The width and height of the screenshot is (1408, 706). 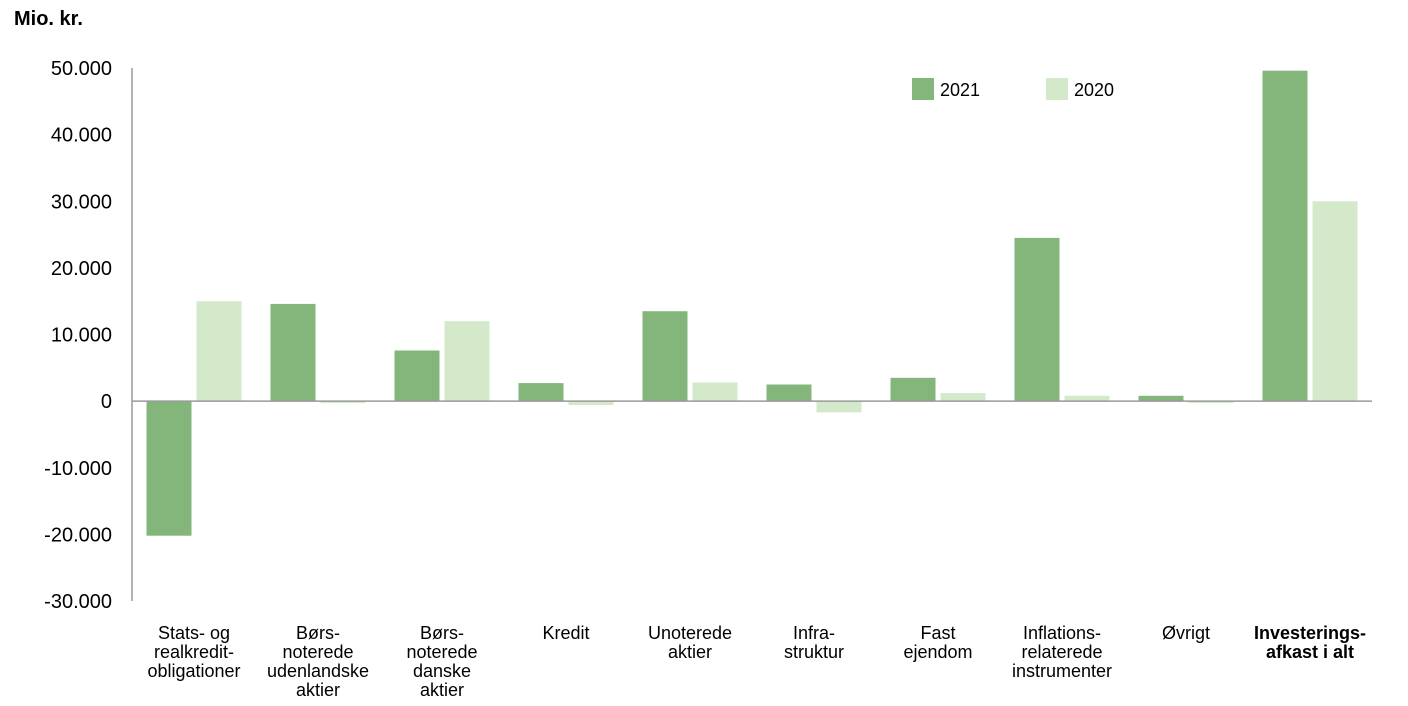 I want to click on y-tick-label: -20.000, so click(x=78, y=535).